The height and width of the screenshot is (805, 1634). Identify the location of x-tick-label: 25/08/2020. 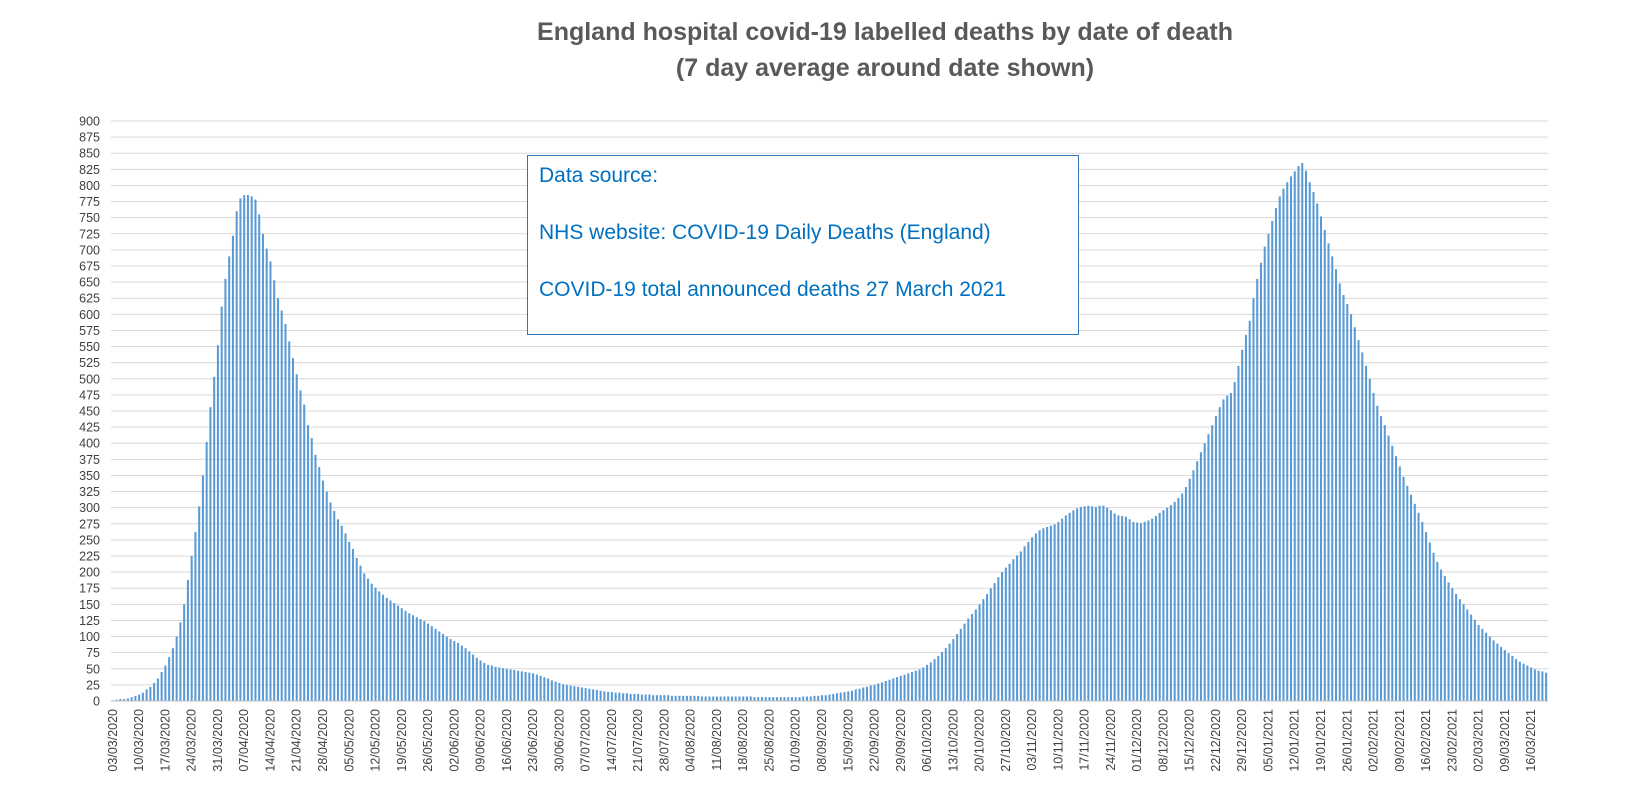
(769, 740).